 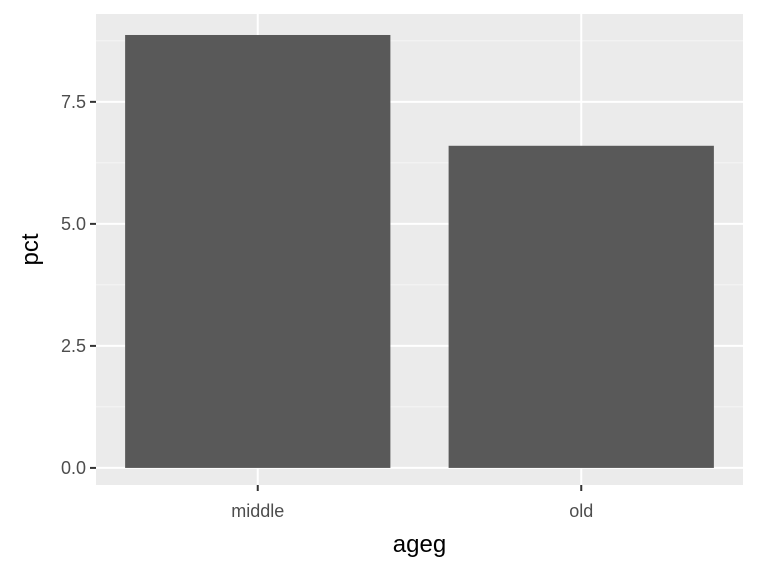 What do you see at coordinates (581, 511) in the screenshot?
I see `x-tick-label: old` at bounding box center [581, 511].